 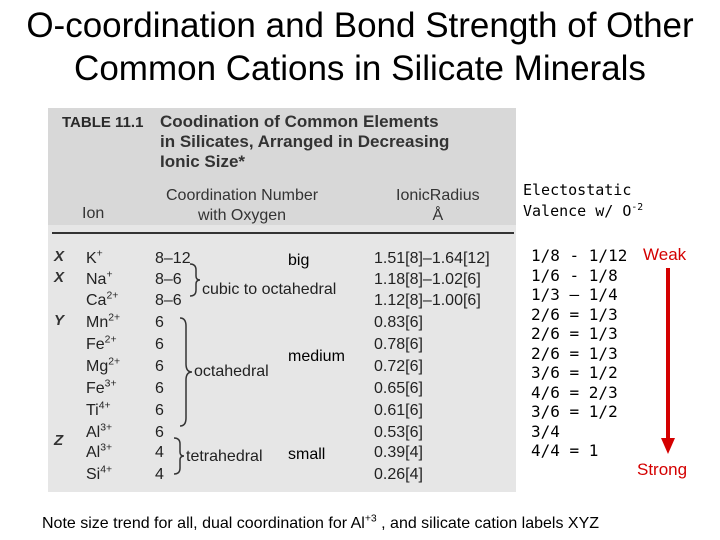 I want to click on ion-symbol: Ca2+, so click(x=102, y=301).